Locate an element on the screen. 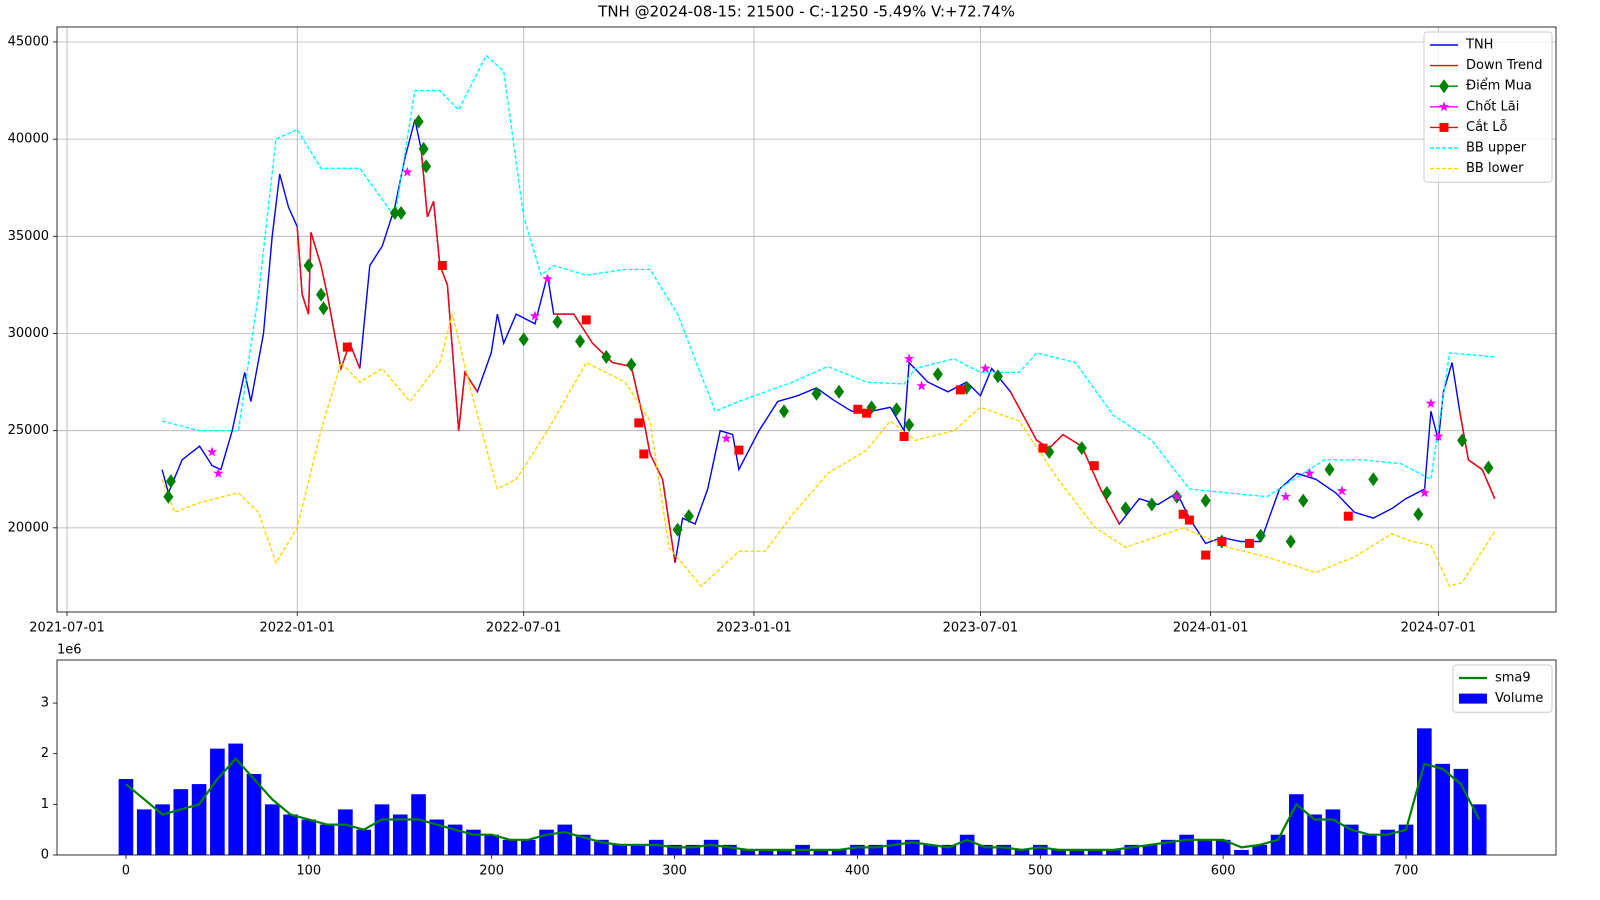  y-tick-label: 40000 is located at coordinates (28, 139).